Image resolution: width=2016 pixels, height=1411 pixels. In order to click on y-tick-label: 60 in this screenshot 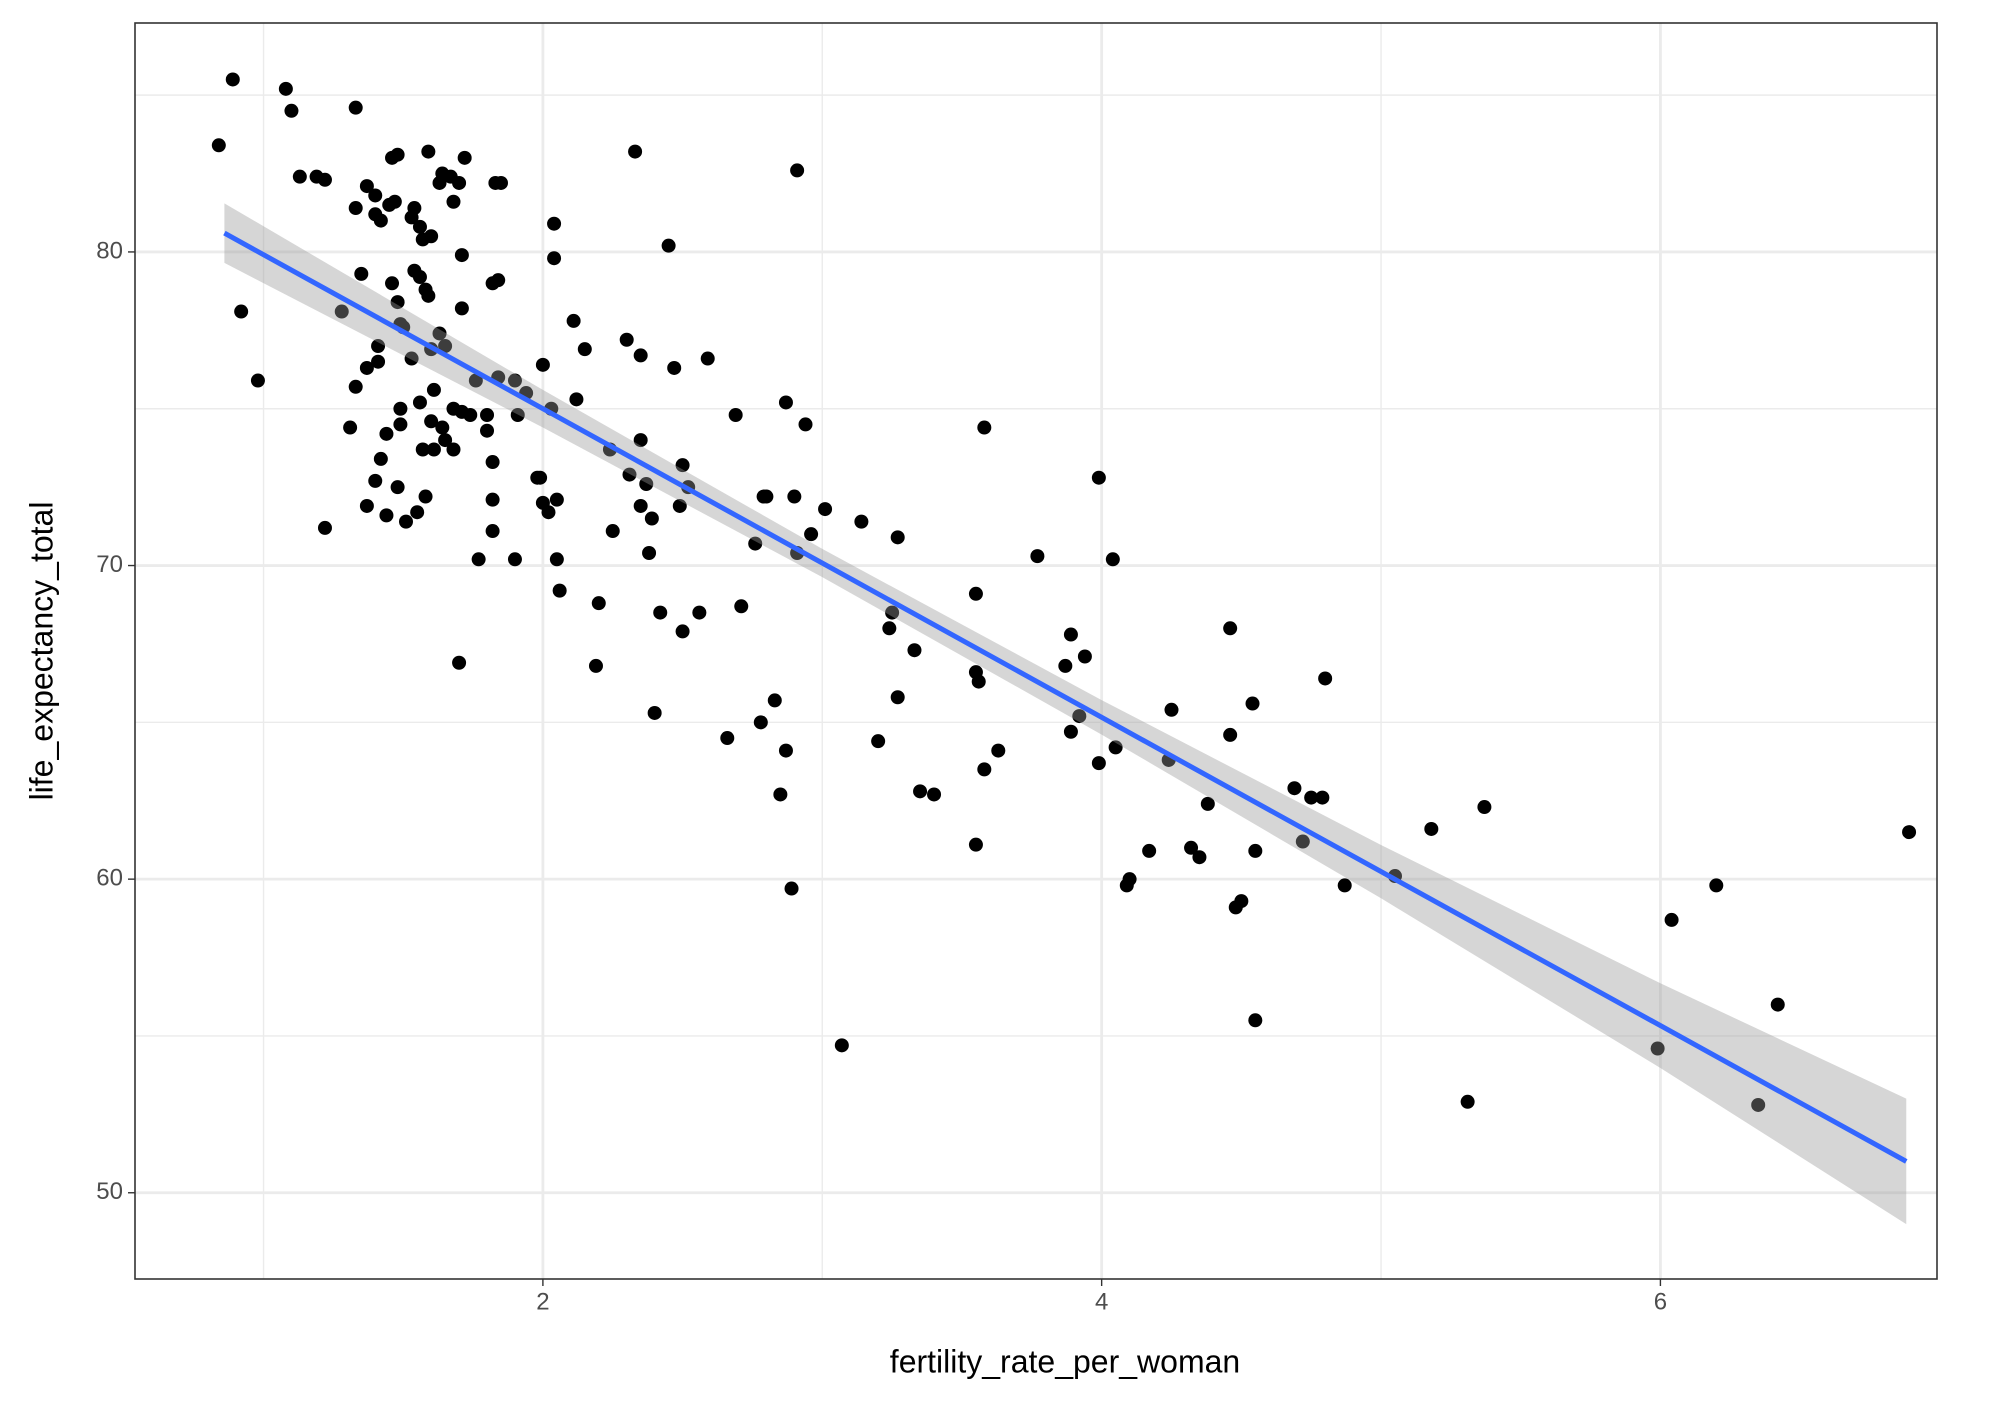, I will do `click(109, 877)`.